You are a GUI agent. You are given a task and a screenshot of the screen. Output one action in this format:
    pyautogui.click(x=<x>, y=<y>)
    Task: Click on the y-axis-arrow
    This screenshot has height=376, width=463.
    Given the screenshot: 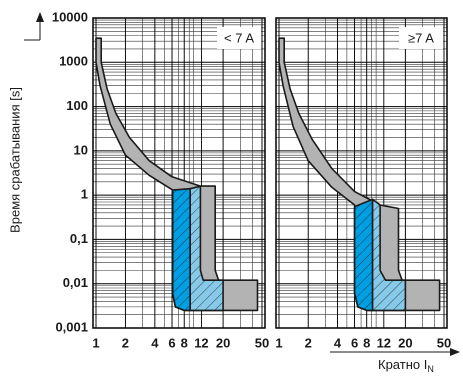 What is the action you would take?
    pyautogui.click(x=40, y=17)
    